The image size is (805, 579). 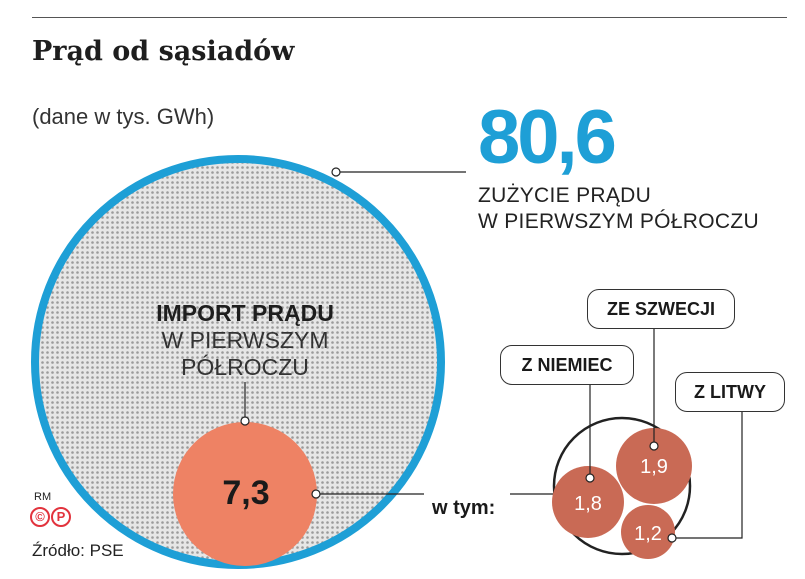 I want to click on germany-leader-dot, so click(x=590, y=478).